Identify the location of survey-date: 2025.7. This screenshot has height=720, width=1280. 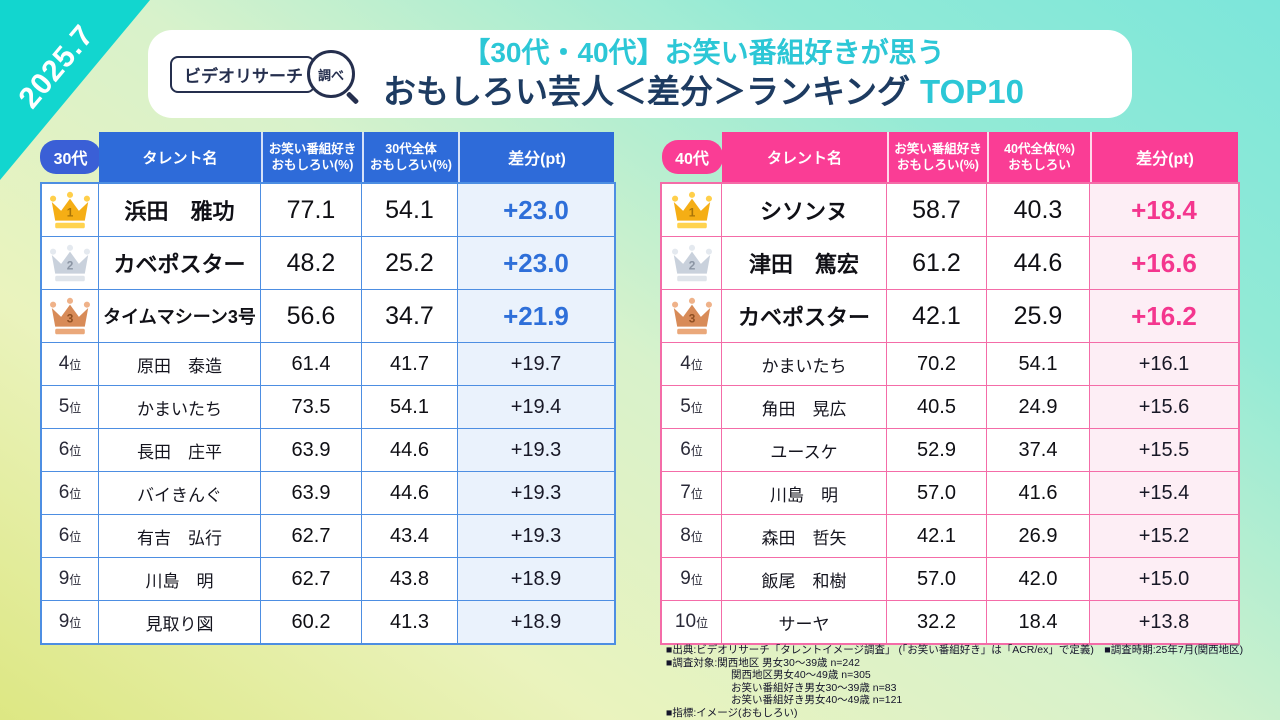
(56, 66).